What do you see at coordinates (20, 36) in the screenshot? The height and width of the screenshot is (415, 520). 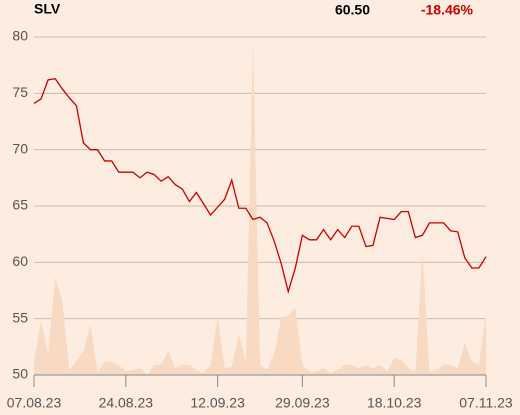 I see `y-tick-label: 80` at bounding box center [20, 36].